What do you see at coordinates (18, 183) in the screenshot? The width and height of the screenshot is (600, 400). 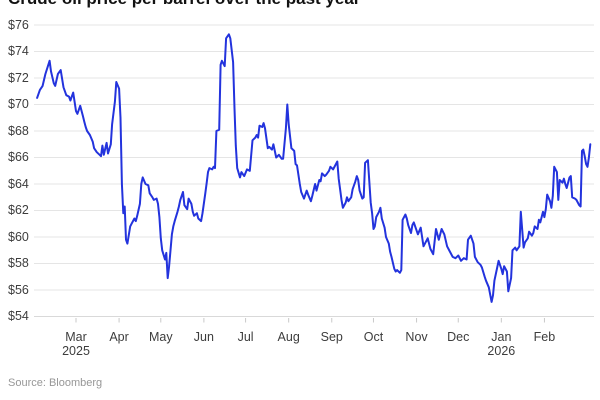 I see `y-axis-label: $64` at bounding box center [18, 183].